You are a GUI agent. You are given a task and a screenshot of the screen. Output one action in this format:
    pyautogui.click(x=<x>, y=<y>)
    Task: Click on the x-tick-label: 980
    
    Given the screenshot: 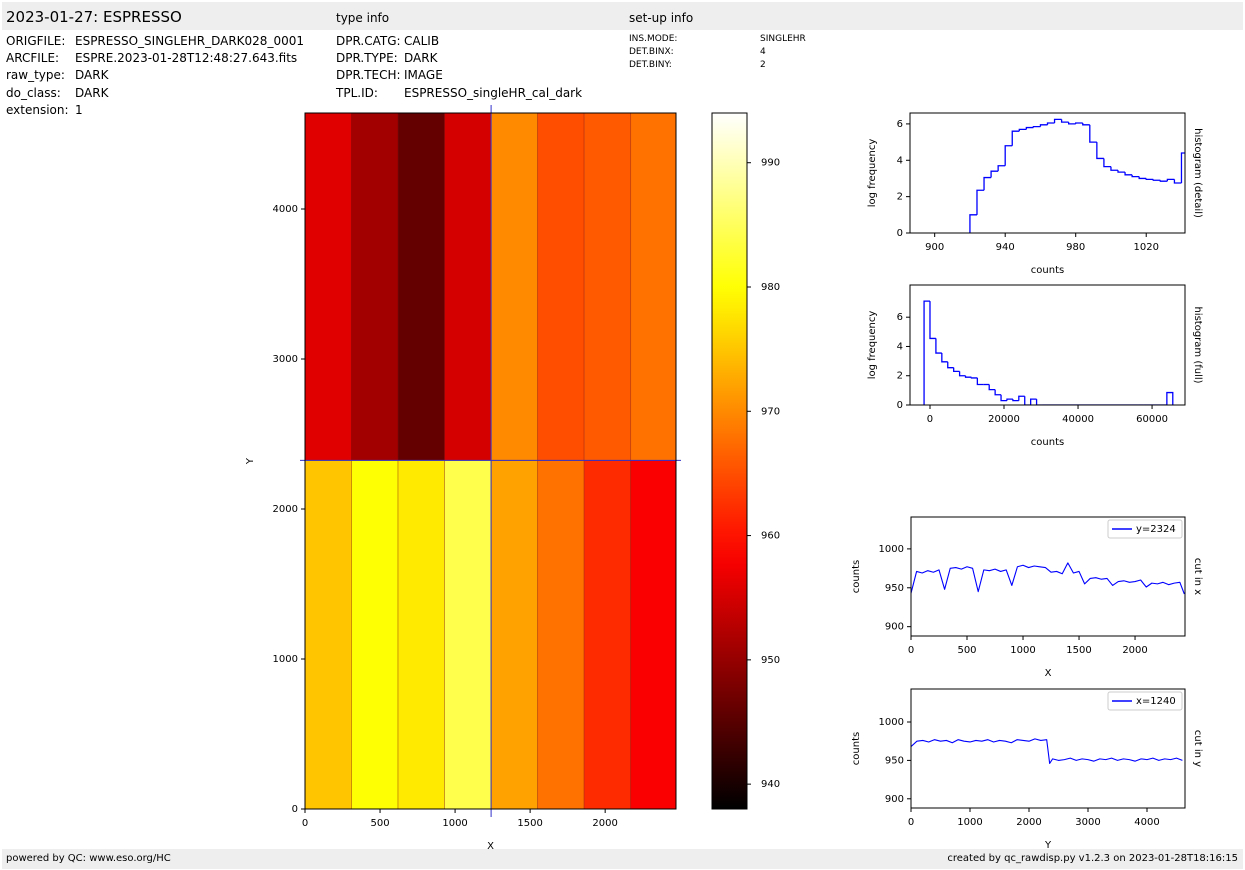 What is the action you would take?
    pyautogui.click(x=1075, y=247)
    